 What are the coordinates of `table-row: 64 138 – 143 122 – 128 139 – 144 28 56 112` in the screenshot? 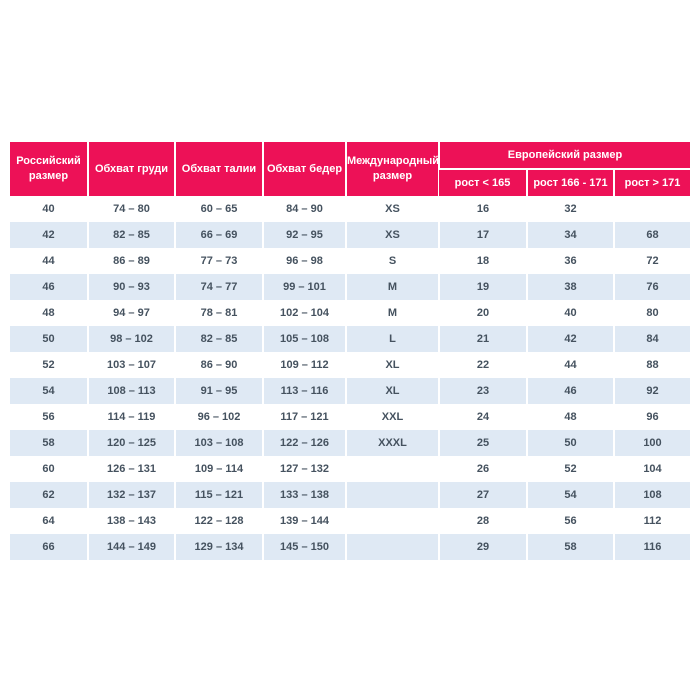 It's located at (350, 521).